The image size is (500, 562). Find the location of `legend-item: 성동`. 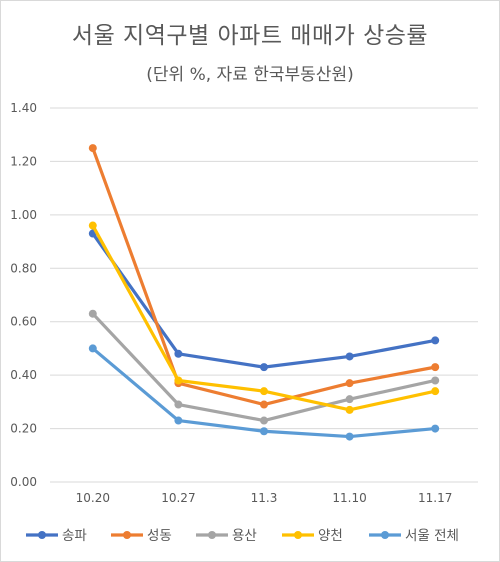

legend-item: 성동 is located at coordinates (141, 536).